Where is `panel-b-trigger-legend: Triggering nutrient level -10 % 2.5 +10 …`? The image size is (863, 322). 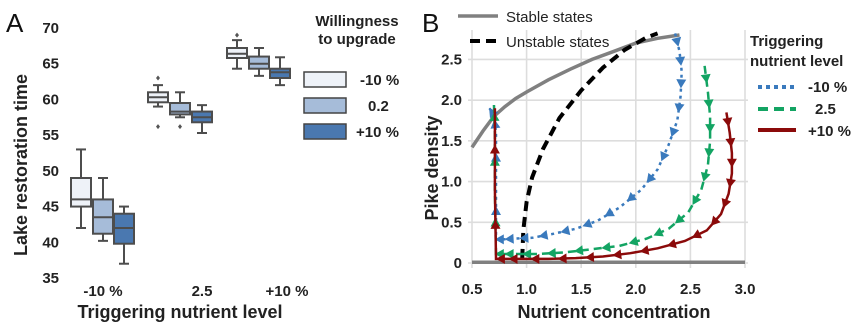
panel-b-trigger-legend: Triggering nutrient level -10 % 2.5 +10 … is located at coordinates (800, 86).